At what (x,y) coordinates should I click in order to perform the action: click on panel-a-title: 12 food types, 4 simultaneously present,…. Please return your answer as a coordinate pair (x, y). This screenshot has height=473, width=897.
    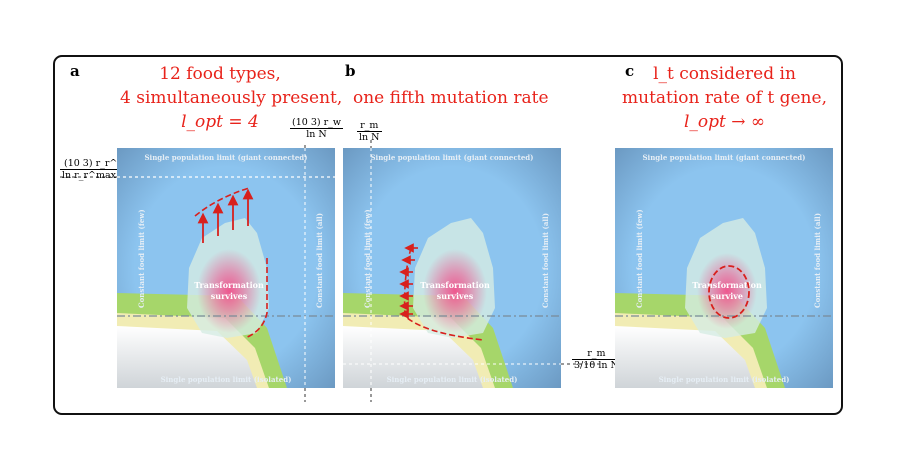
    Looking at the image, I should click on (231, 98).